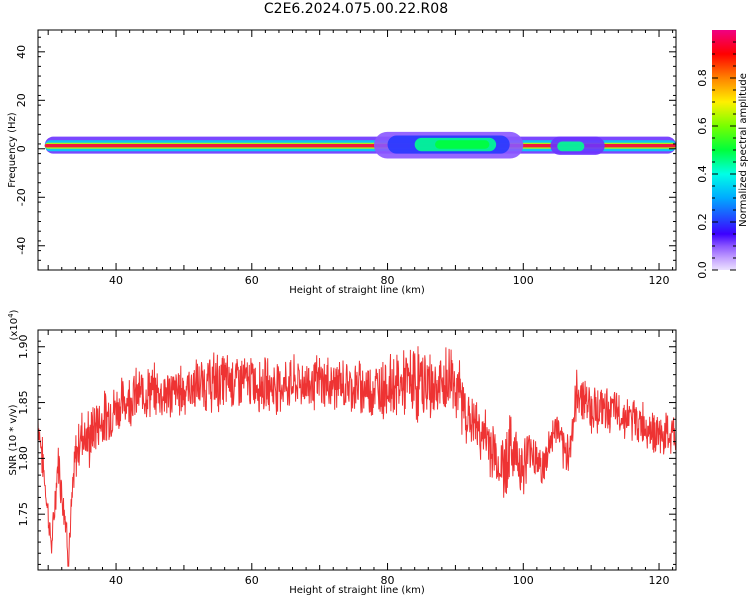 This screenshot has width=750, height=600. I want to click on y-tick-label: -20, so click(21, 197).